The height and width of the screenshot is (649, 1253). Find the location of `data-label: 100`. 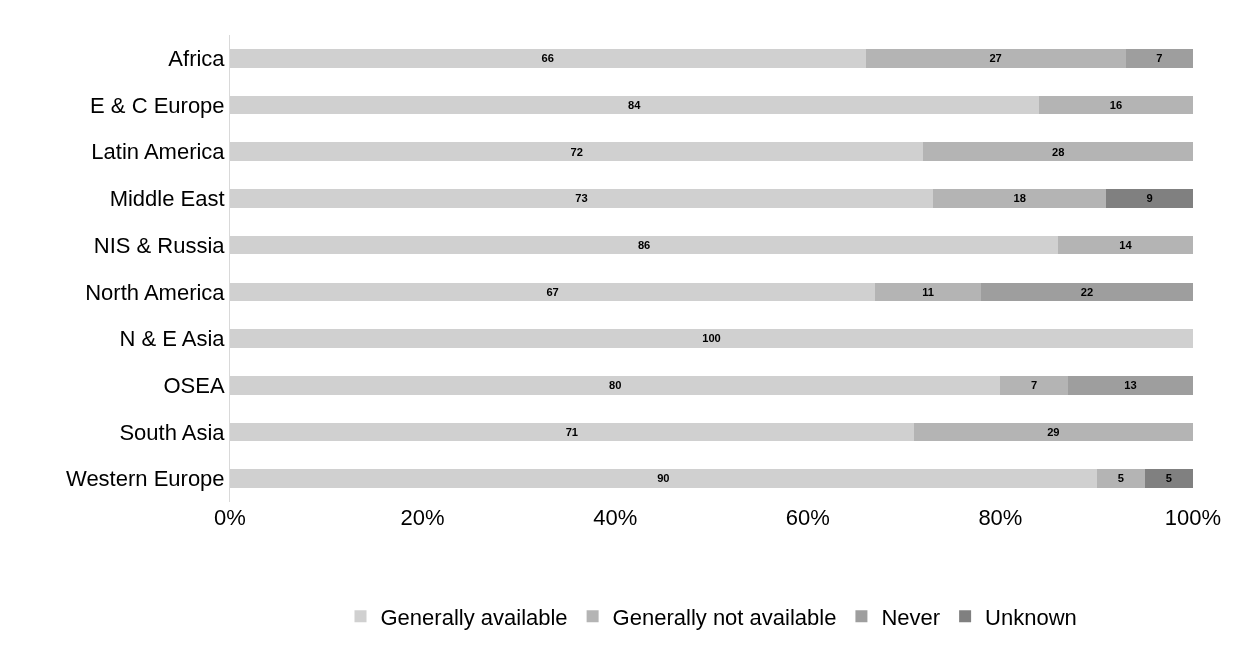

data-label: 100 is located at coordinates (711, 338).